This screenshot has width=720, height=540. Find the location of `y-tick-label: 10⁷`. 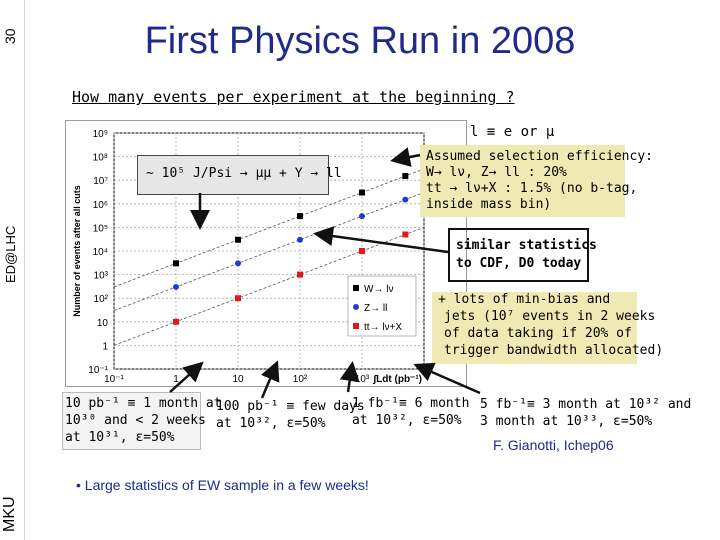

y-tick-label: 10⁷ is located at coordinates (100, 181).